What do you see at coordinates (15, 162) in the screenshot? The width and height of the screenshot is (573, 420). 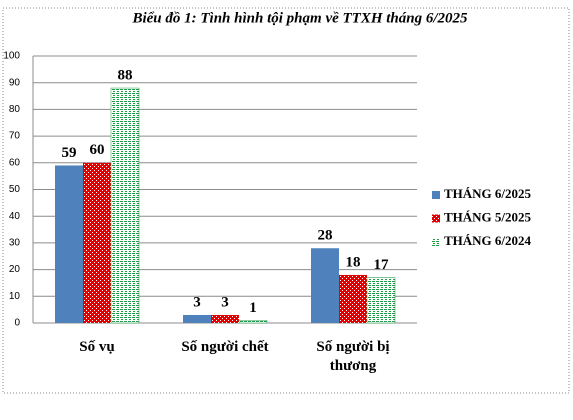 I see `y-tick-label: 60` at bounding box center [15, 162].